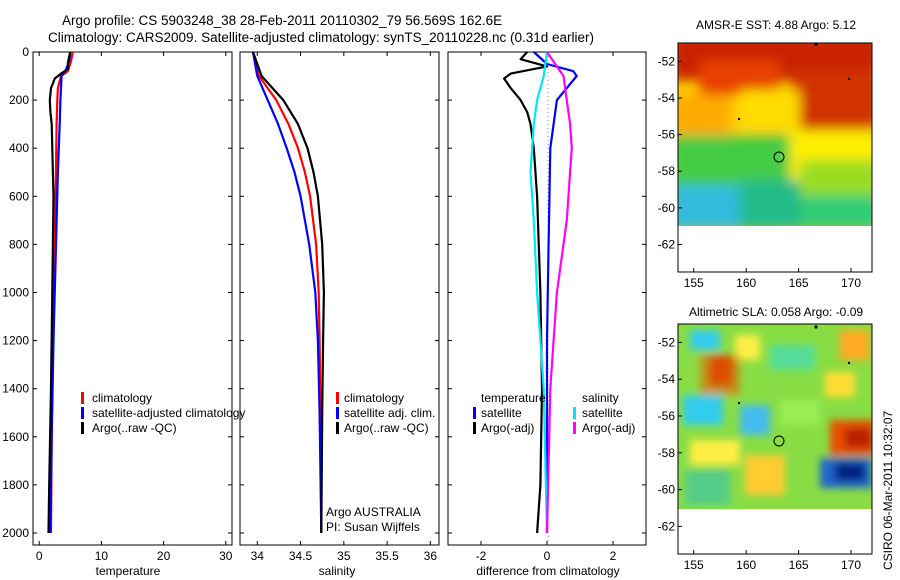 This screenshot has height=580, width=900. Describe the element at coordinates (15, 341) in the screenshot. I see `y-tick-label: 1200` at that location.